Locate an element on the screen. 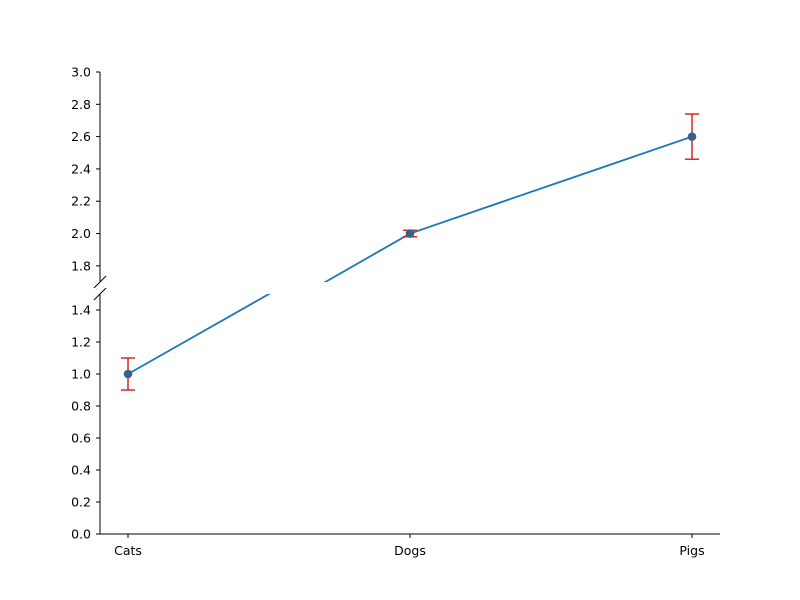 The image size is (800, 600). break-mark-upper is located at coordinates (100, 282).